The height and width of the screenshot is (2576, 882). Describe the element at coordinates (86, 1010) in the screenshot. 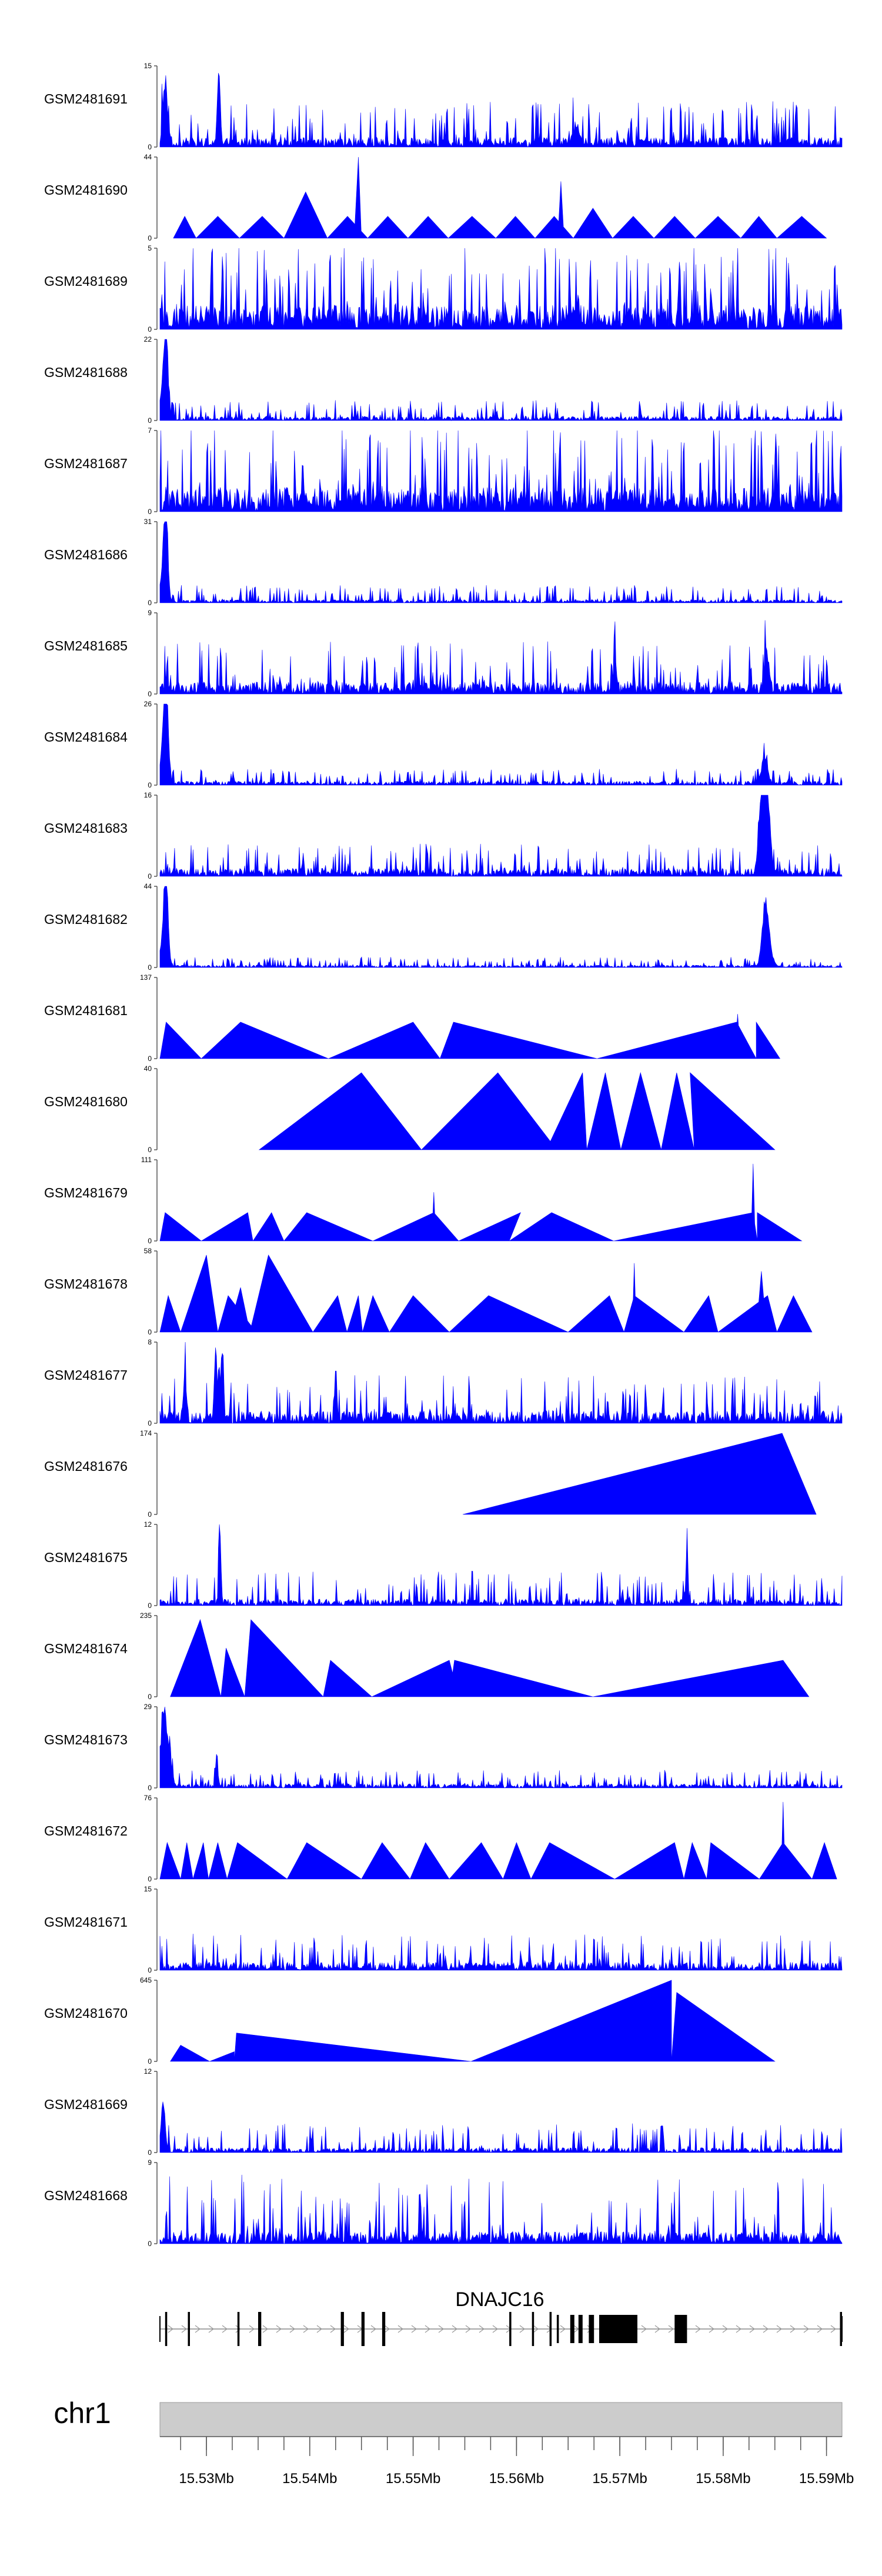

I see `track-label: GSM2481681` at that location.